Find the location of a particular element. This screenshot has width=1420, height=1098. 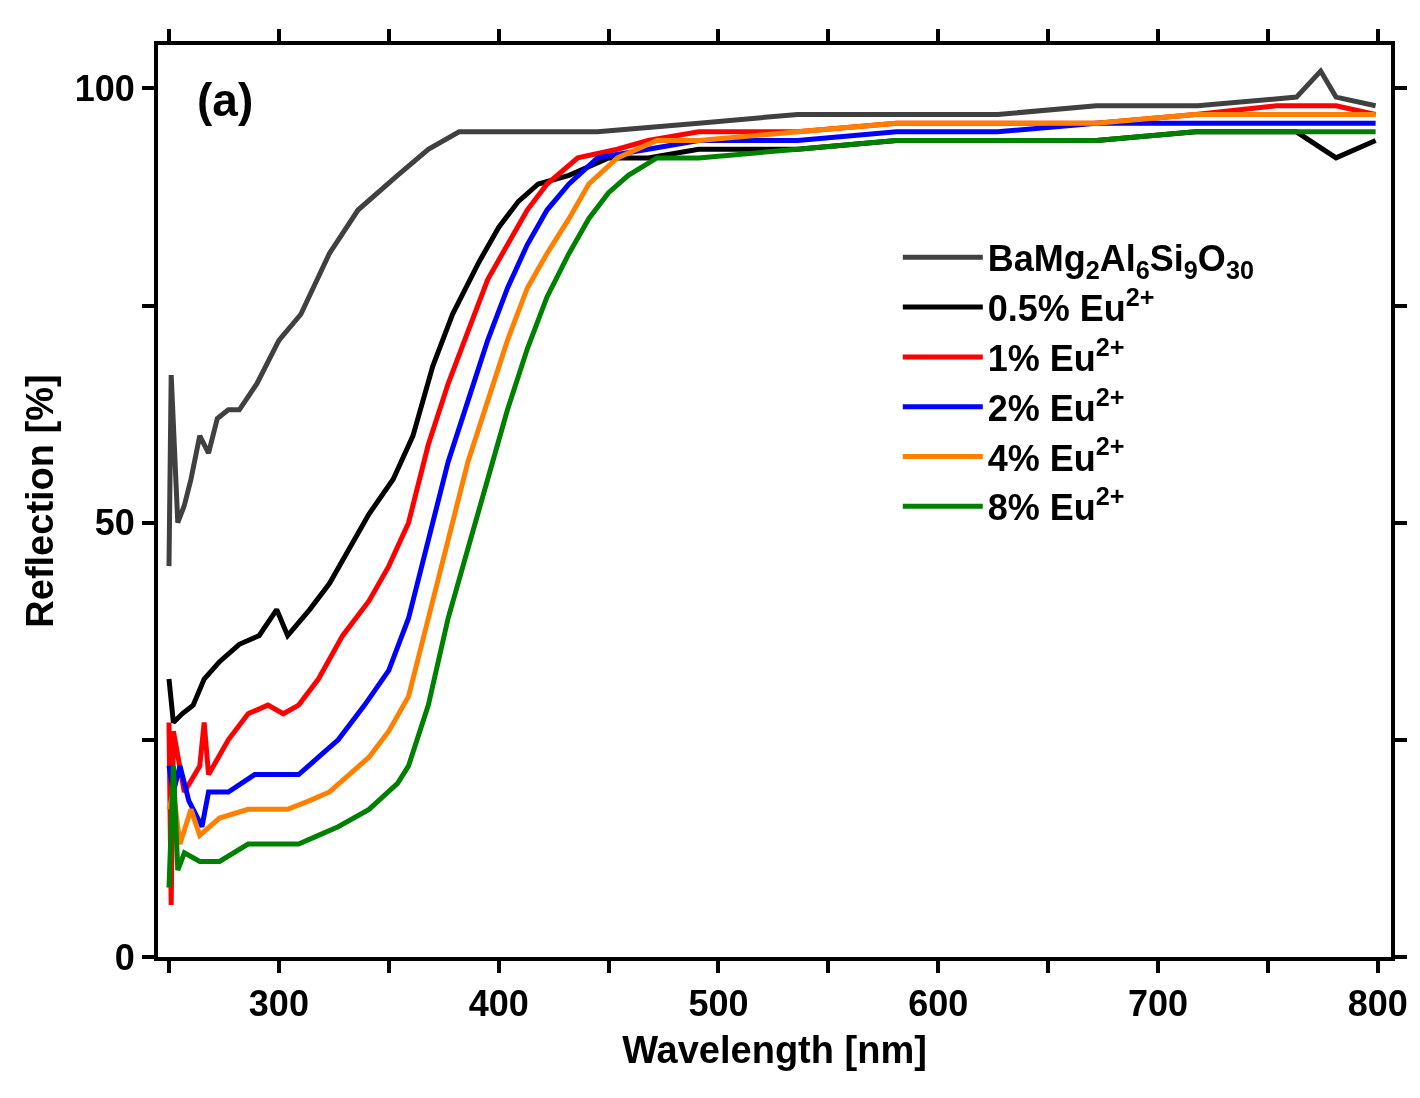

legend-label: 4% Eu$^{2+}$ is located at coordinates (1056, 455).